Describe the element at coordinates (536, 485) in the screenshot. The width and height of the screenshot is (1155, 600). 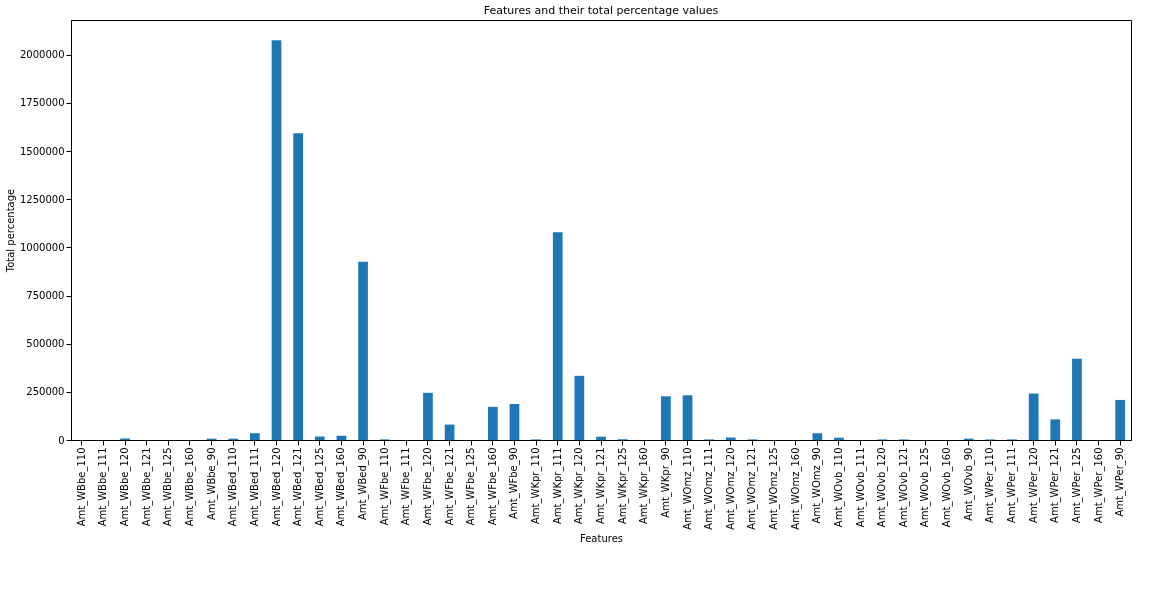
I see `x-tick-label: Amt_WKpr_110` at that location.